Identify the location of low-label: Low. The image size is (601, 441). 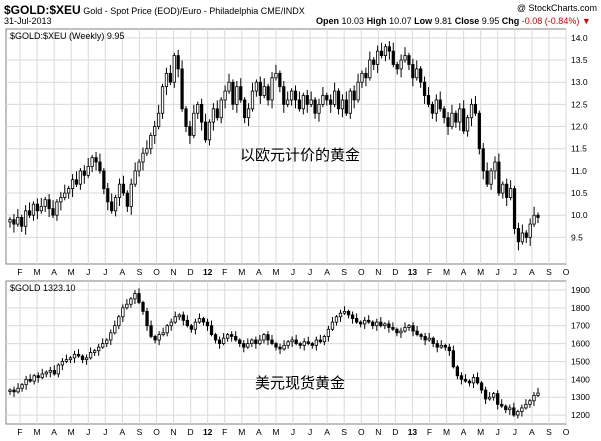
(423, 21).